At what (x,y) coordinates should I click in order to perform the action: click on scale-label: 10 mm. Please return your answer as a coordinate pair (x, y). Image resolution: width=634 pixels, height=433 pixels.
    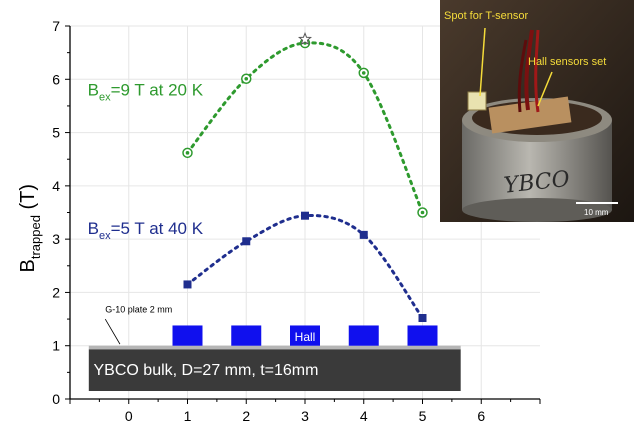
    Looking at the image, I should click on (596, 212).